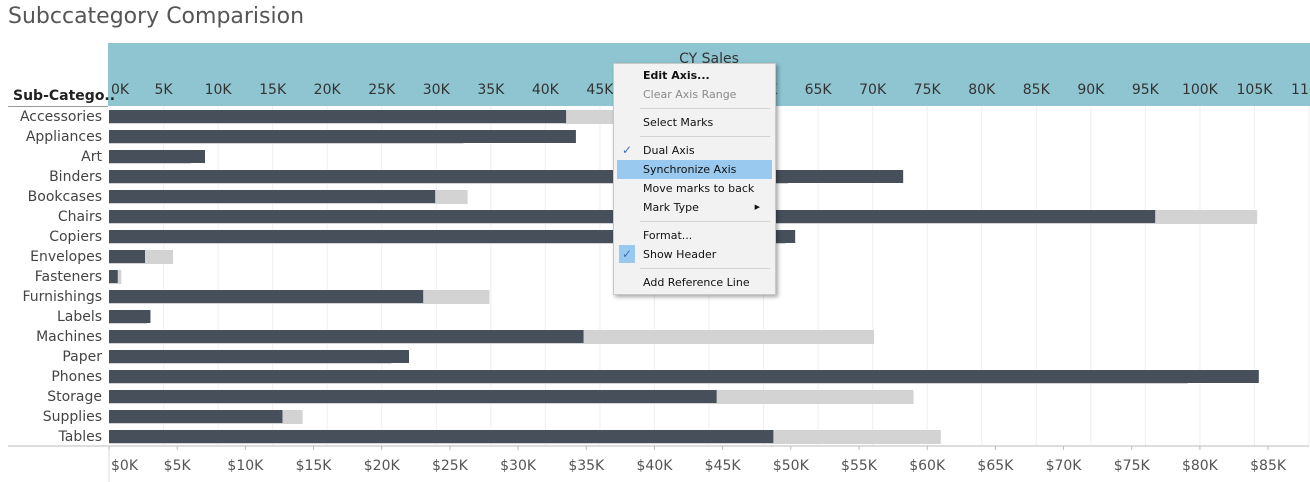 The height and width of the screenshot is (482, 1310). Describe the element at coordinates (873, 90) in the screenshot. I see `top-axis-tick-label: 70K` at that location.